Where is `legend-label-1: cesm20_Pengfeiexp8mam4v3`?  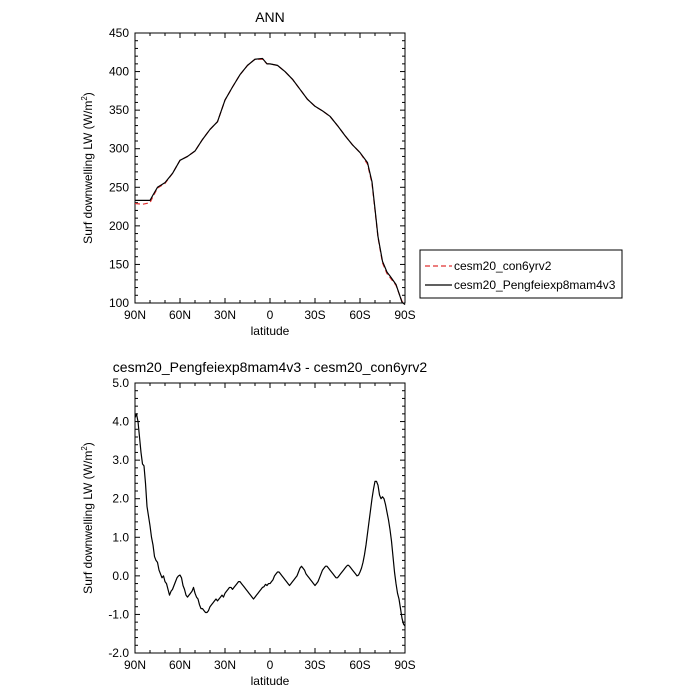
legend-label-1: cesm20_Pengfeiexp8mam4v3 is located at coordinates (535, 285).